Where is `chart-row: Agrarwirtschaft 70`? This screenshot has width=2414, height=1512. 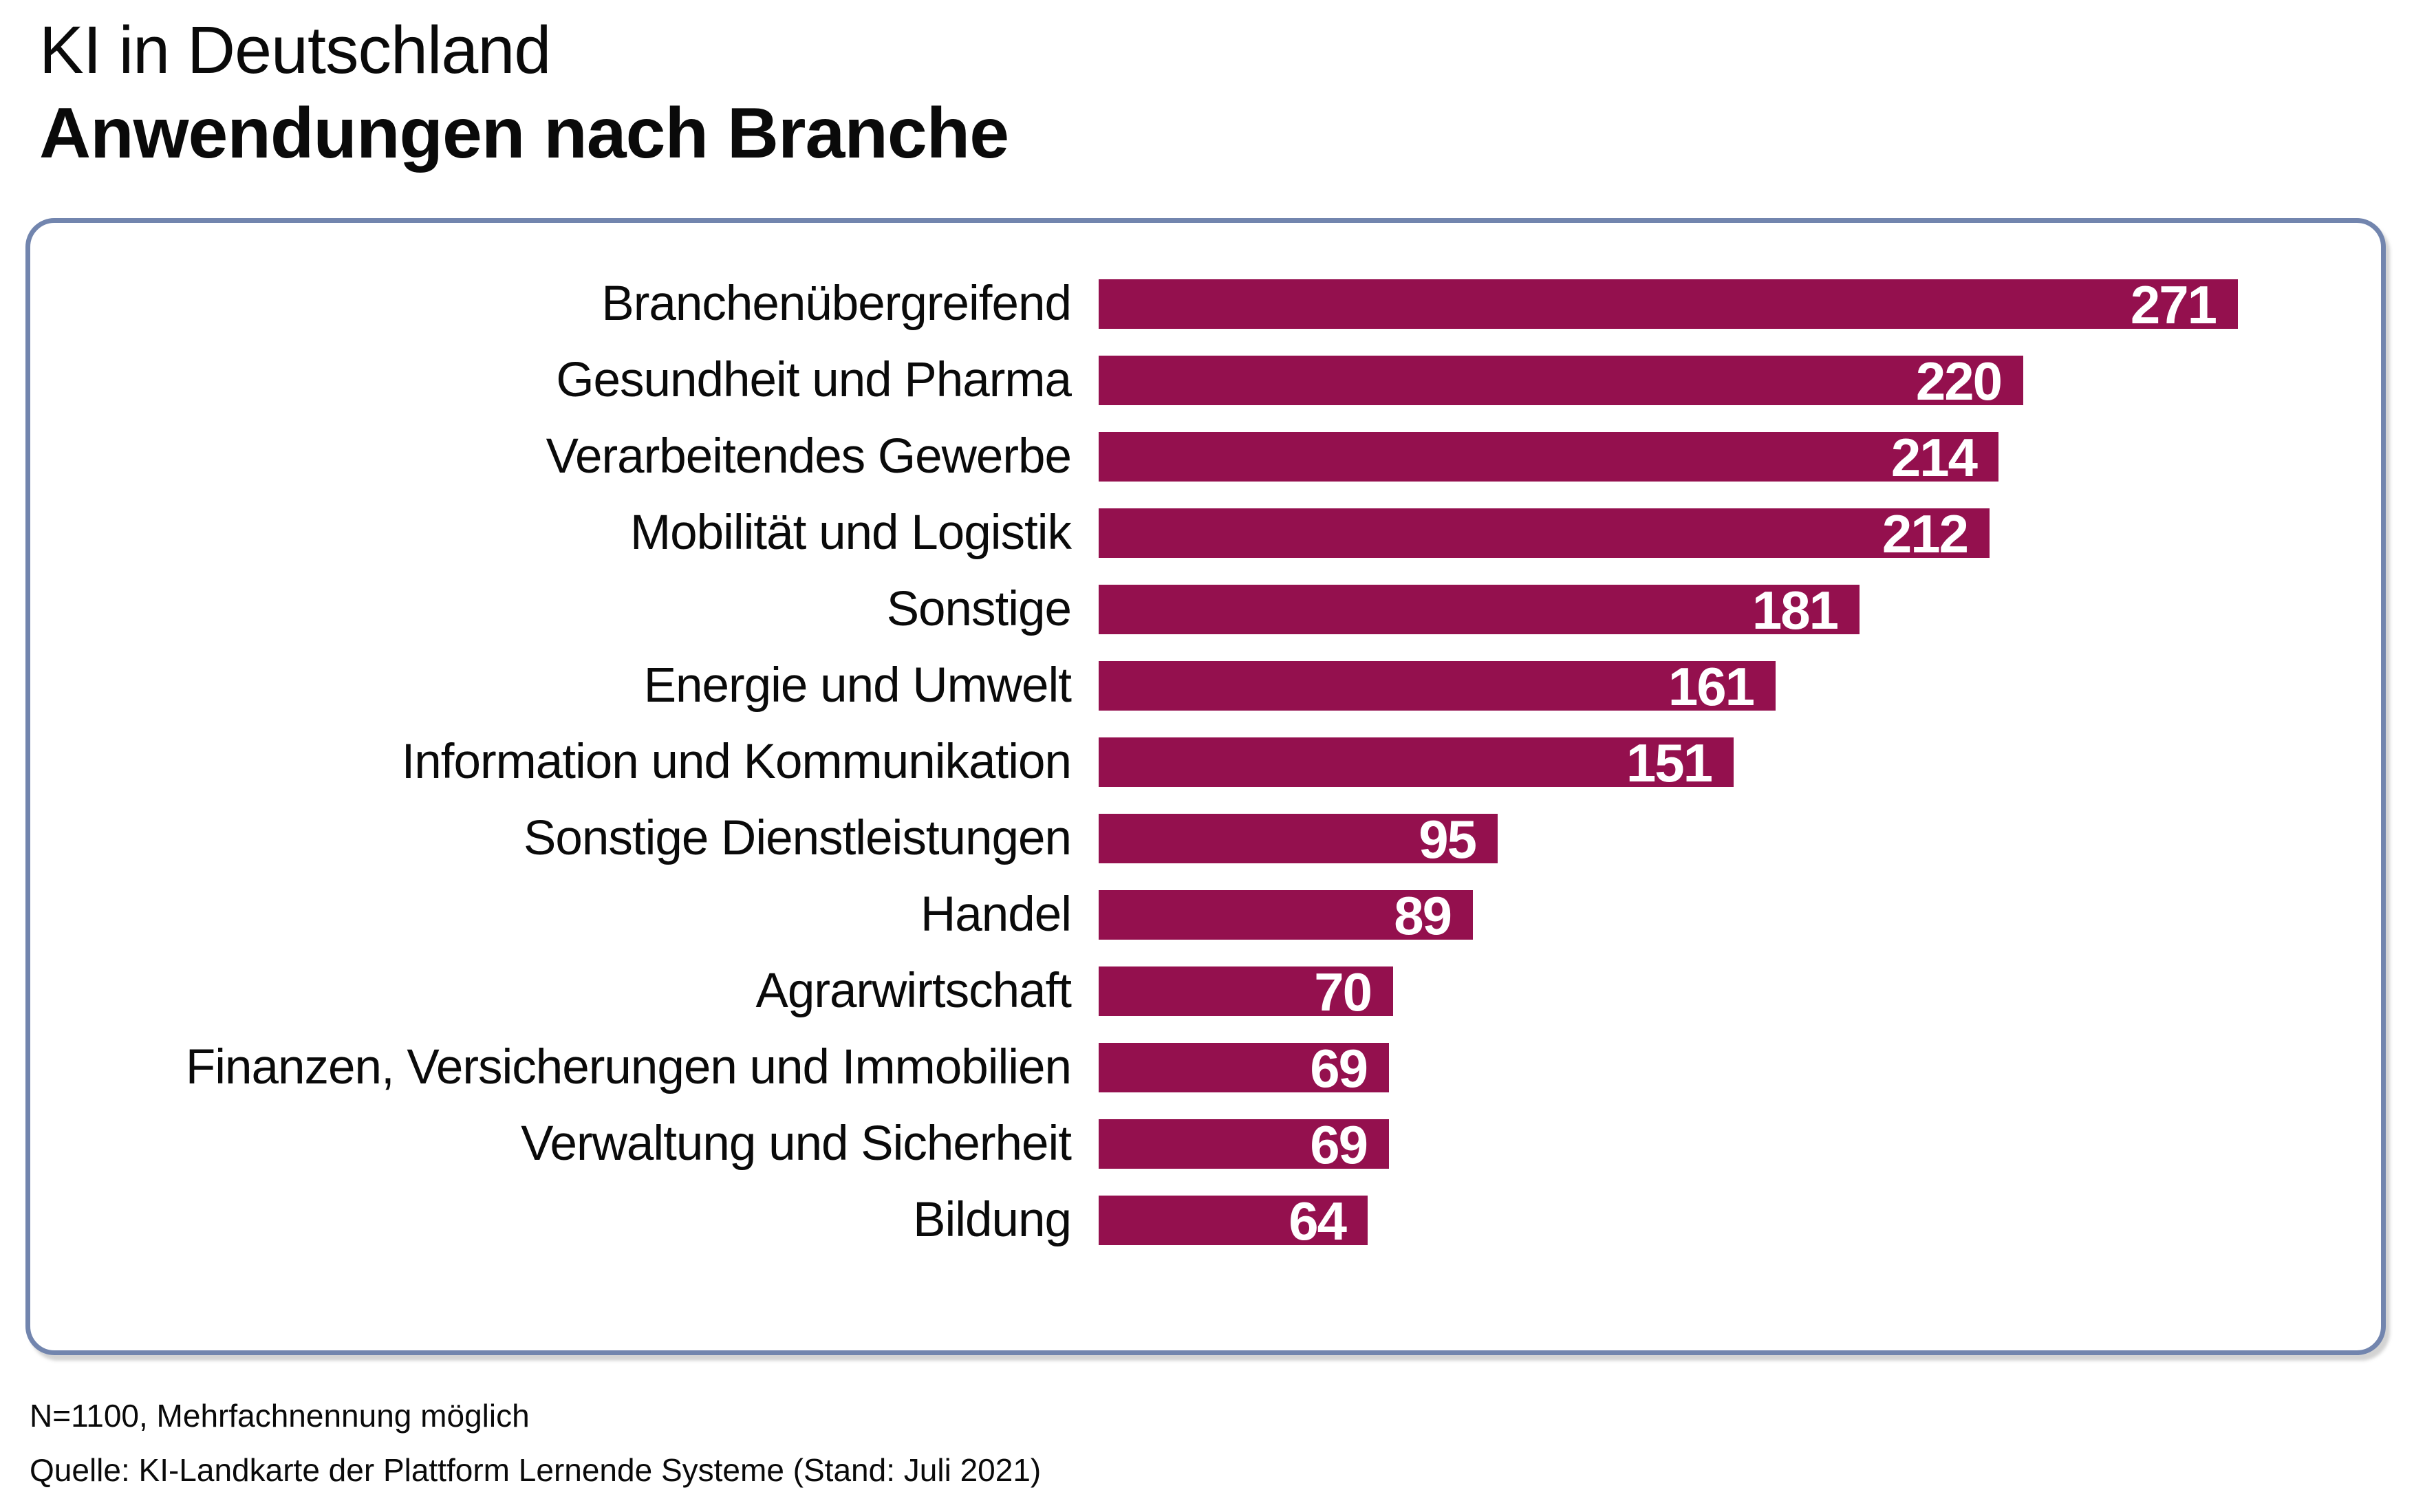 chart-row: Agrarwirtschaft 70 is located at coordinates (1205, 992).